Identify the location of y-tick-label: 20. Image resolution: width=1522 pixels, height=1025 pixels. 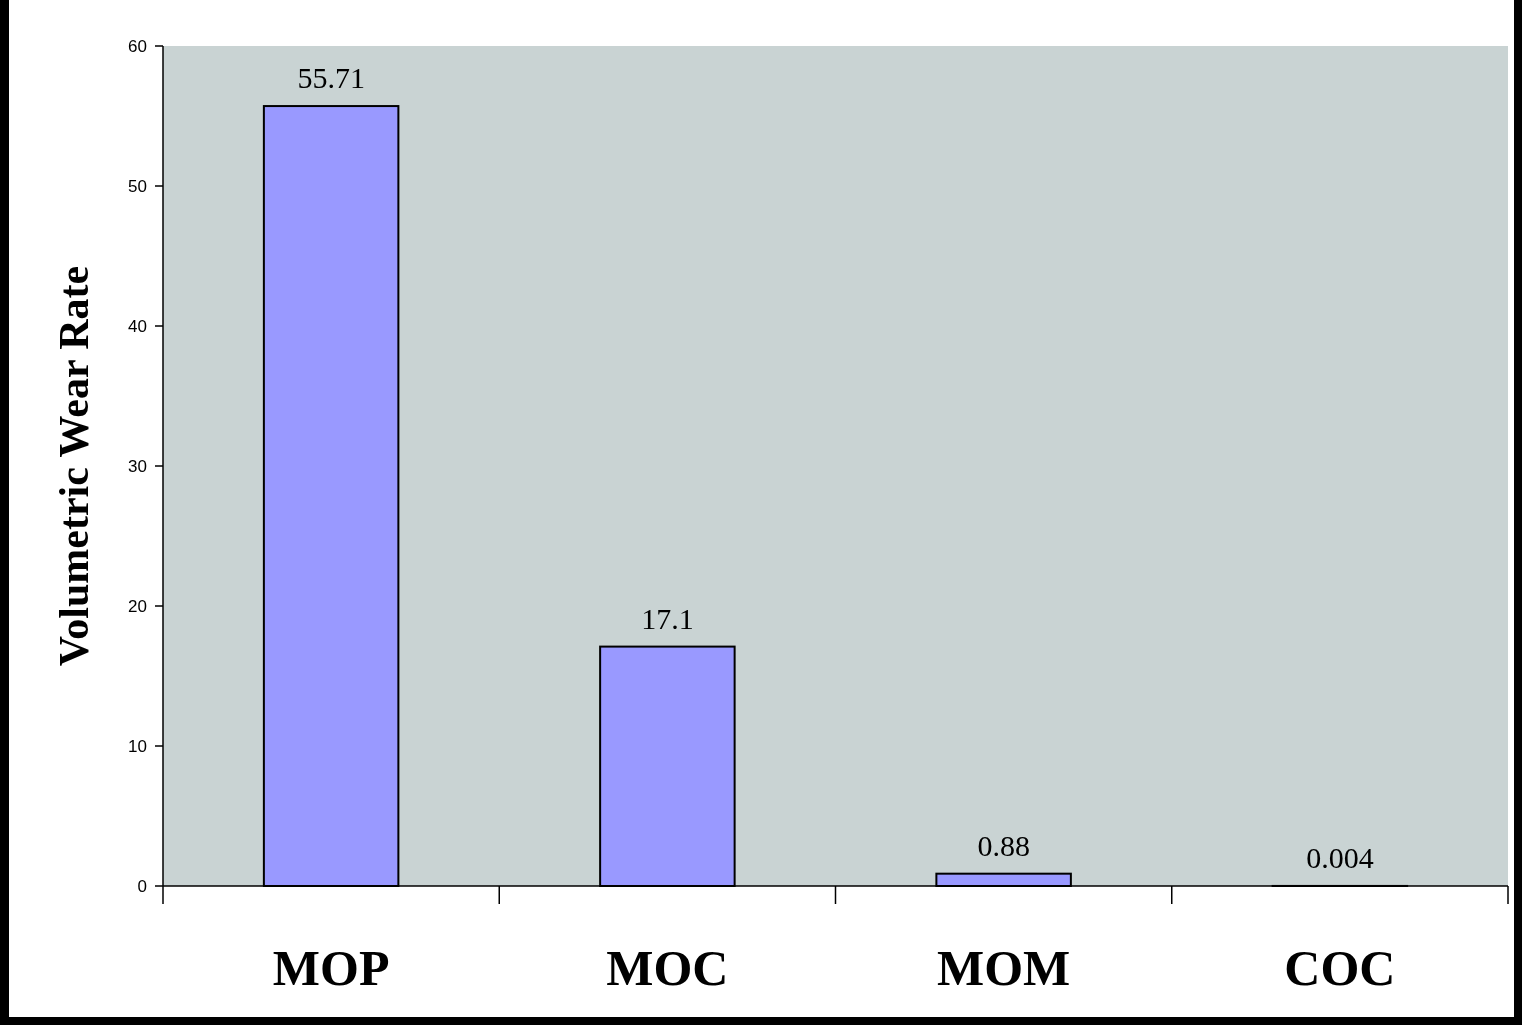
(137, 606).